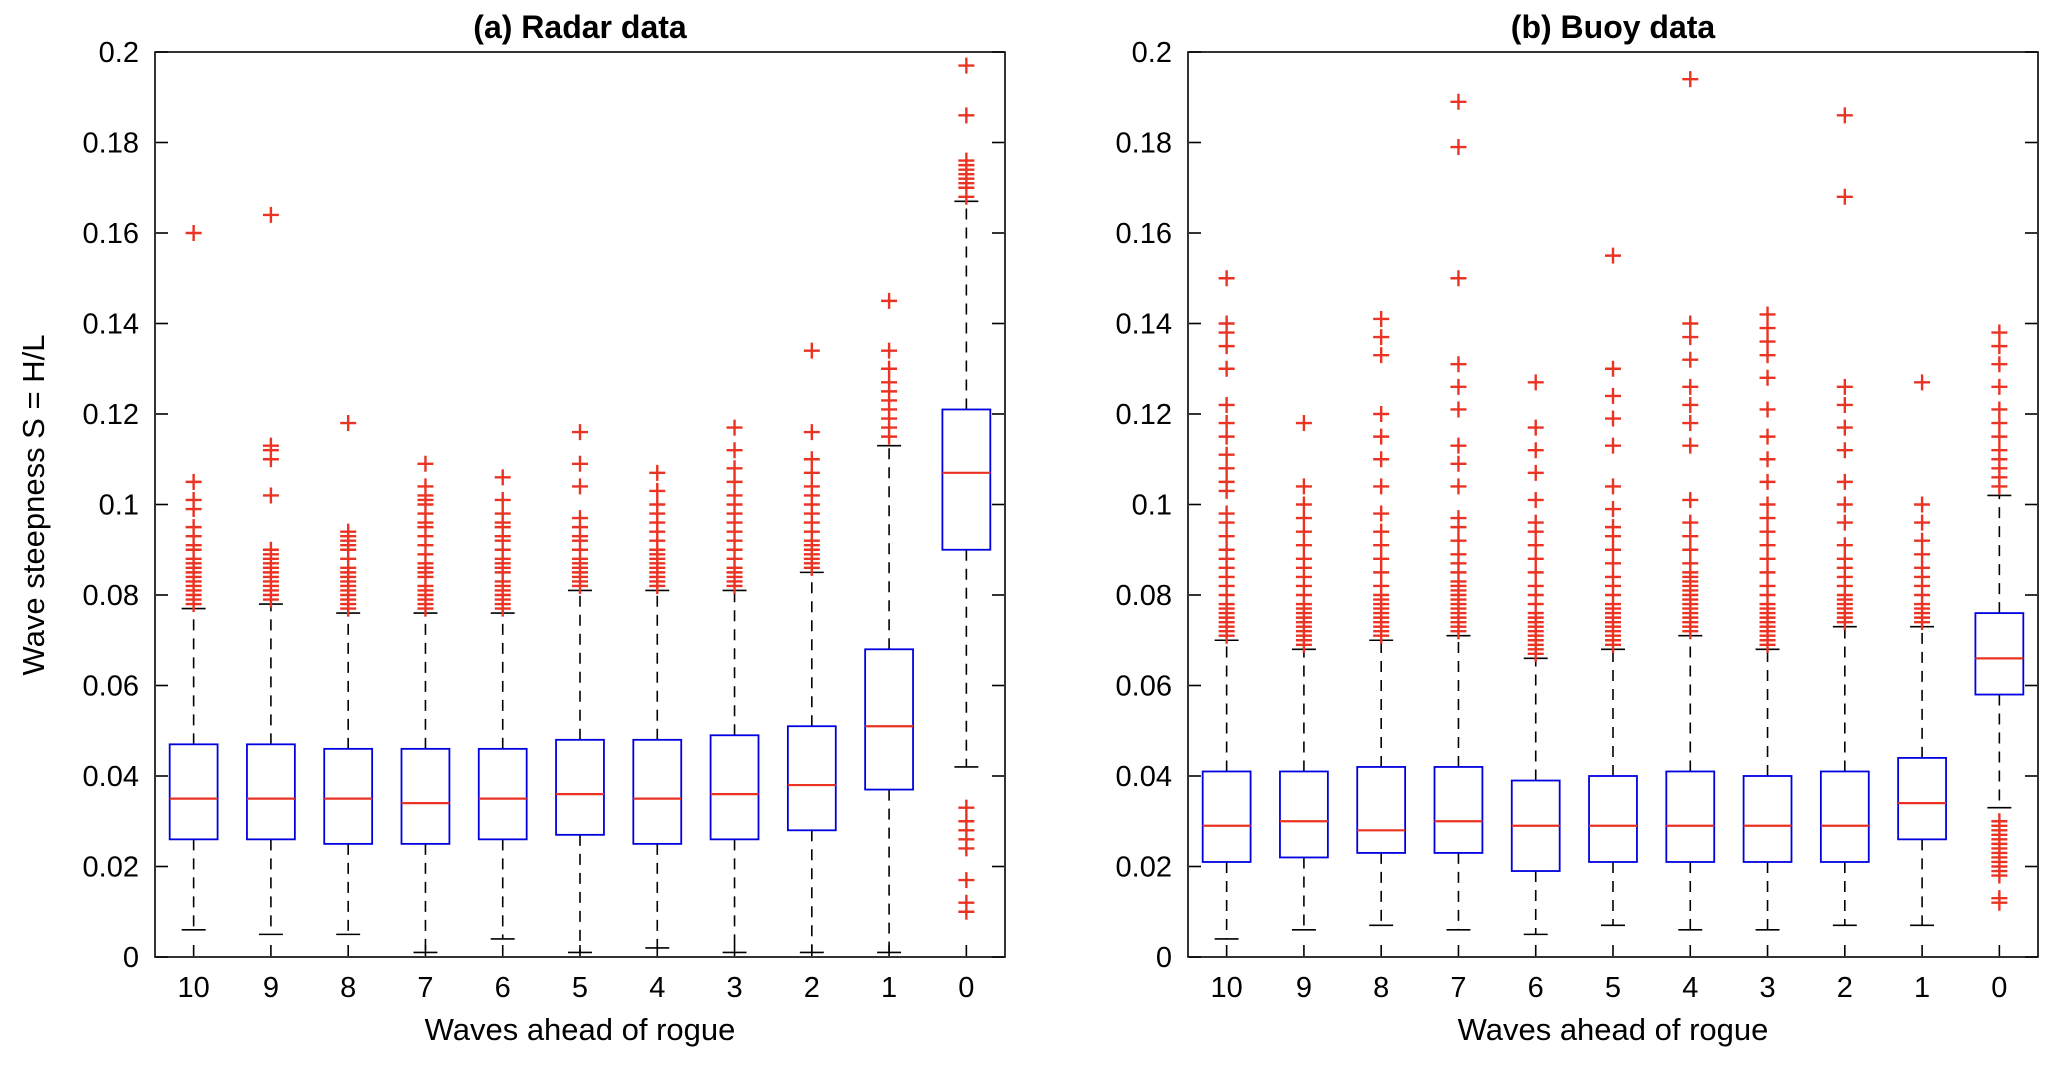  What do you see at coordinates (111, 596) in the screenshot?
I see `y-tick-label: 0.08` at bounding box center [111, 596].